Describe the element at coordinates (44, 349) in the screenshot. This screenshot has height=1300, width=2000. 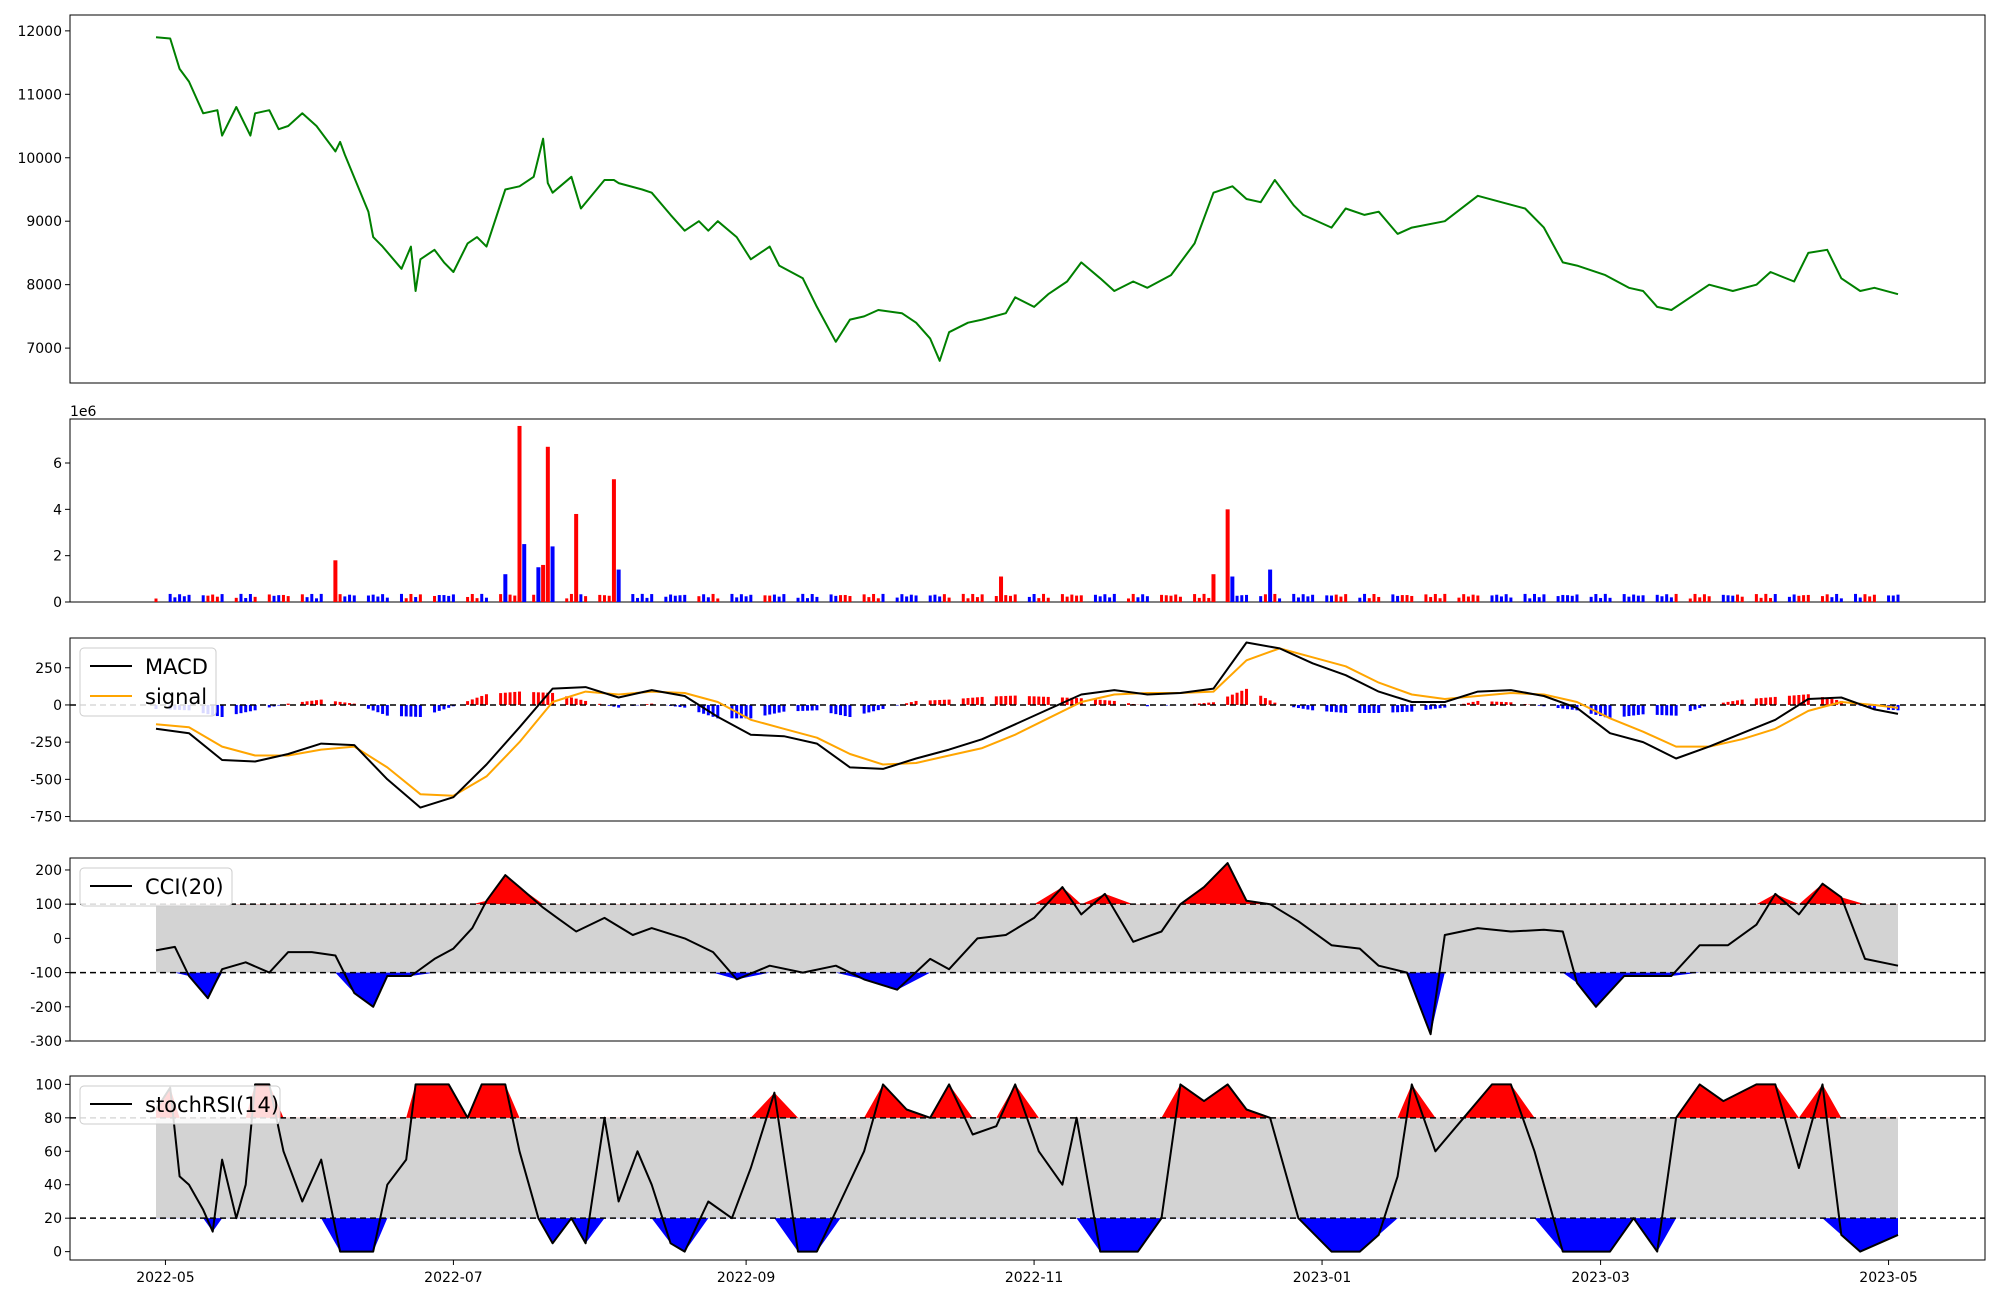
I see `price-ytick-label: 7000` at that location.